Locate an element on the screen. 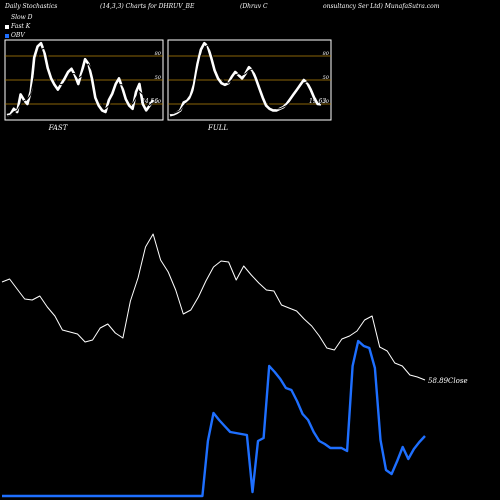 This screenshot has width=500, height=500. close-value-label: 58.89Close is located at coordinates (448, 381).